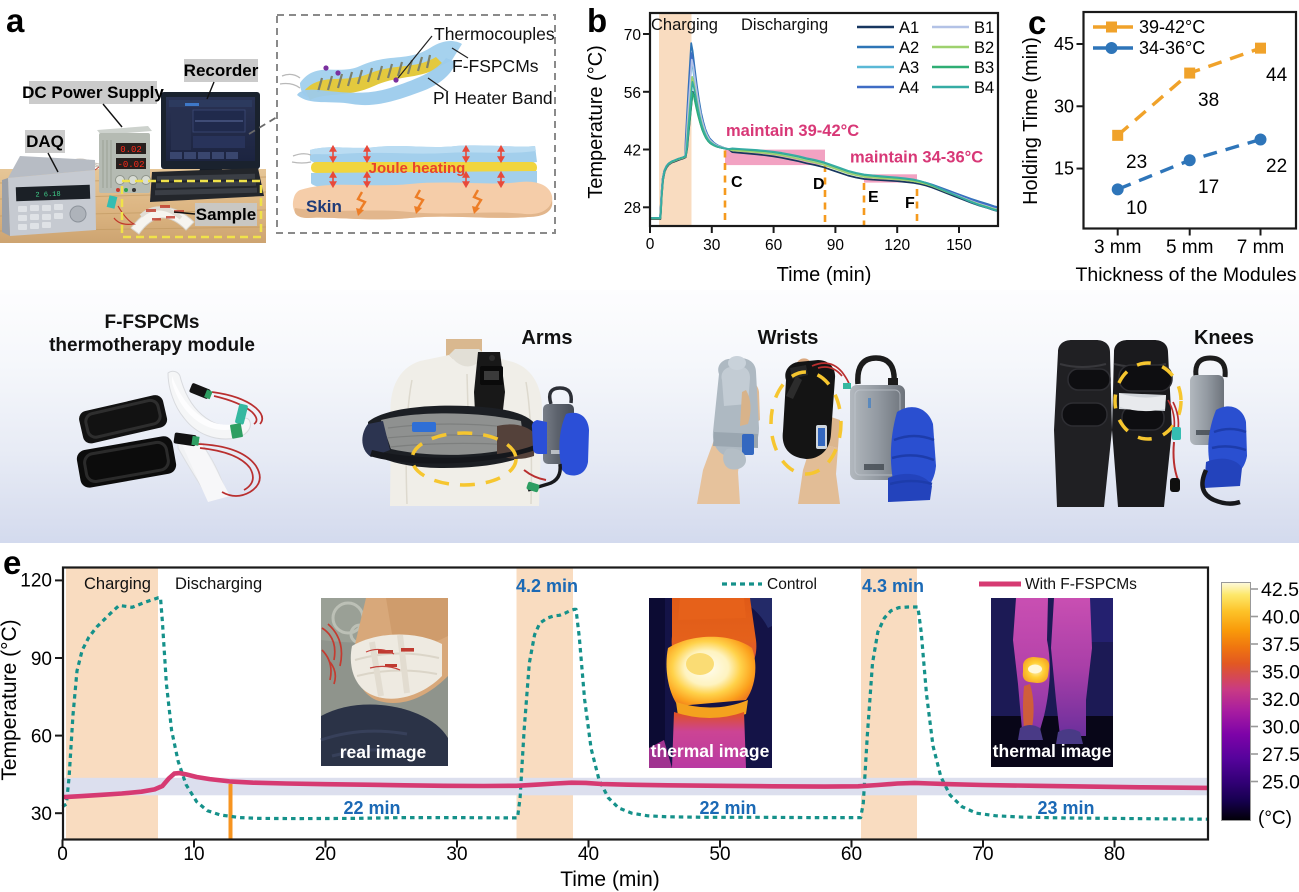  Describe the element at coordinates (1208, 100) in the screenshot. I see `svg-text: 38` at that location.